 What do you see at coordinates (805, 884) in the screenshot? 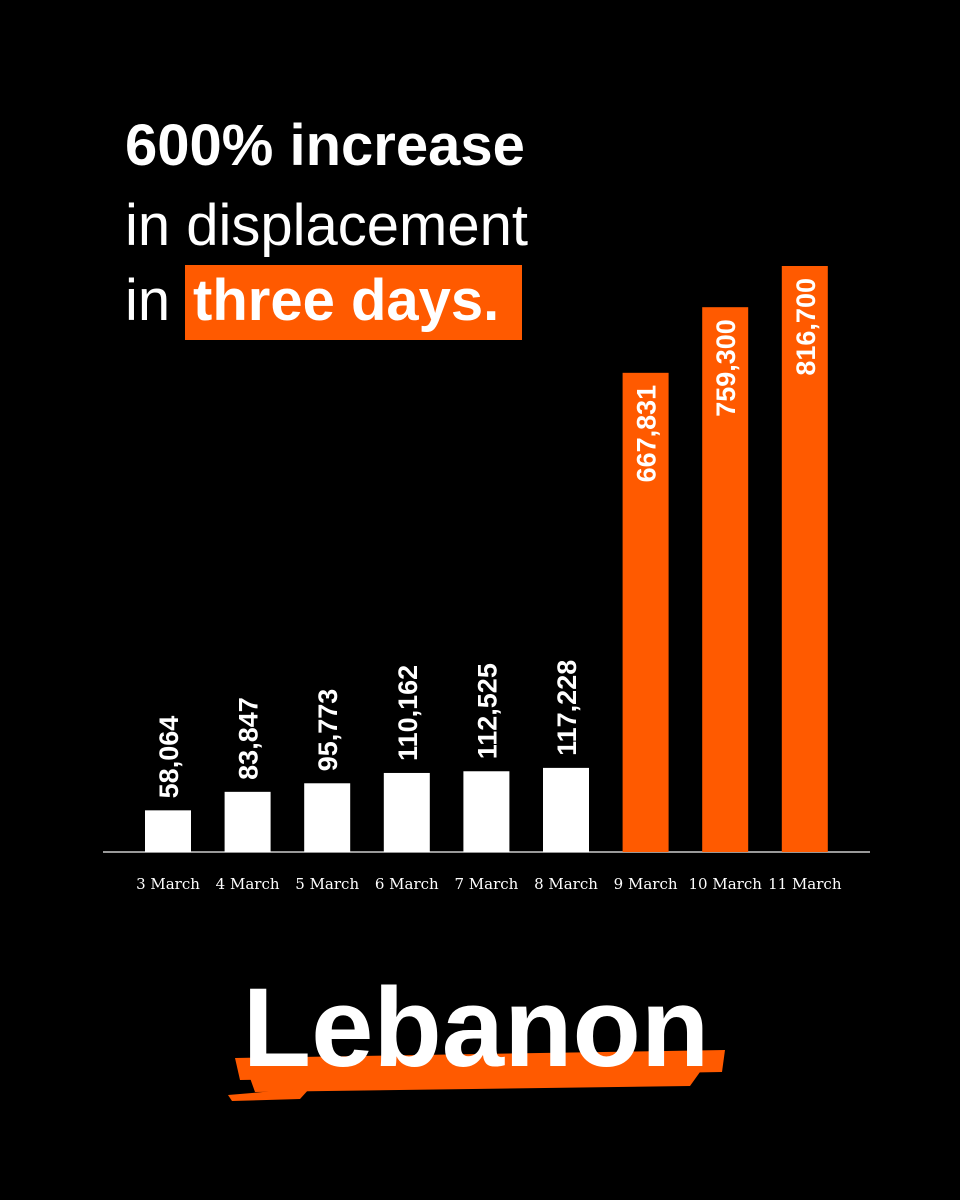
I see `x-tick-label: 11 March` at bounding box center [805, 884].